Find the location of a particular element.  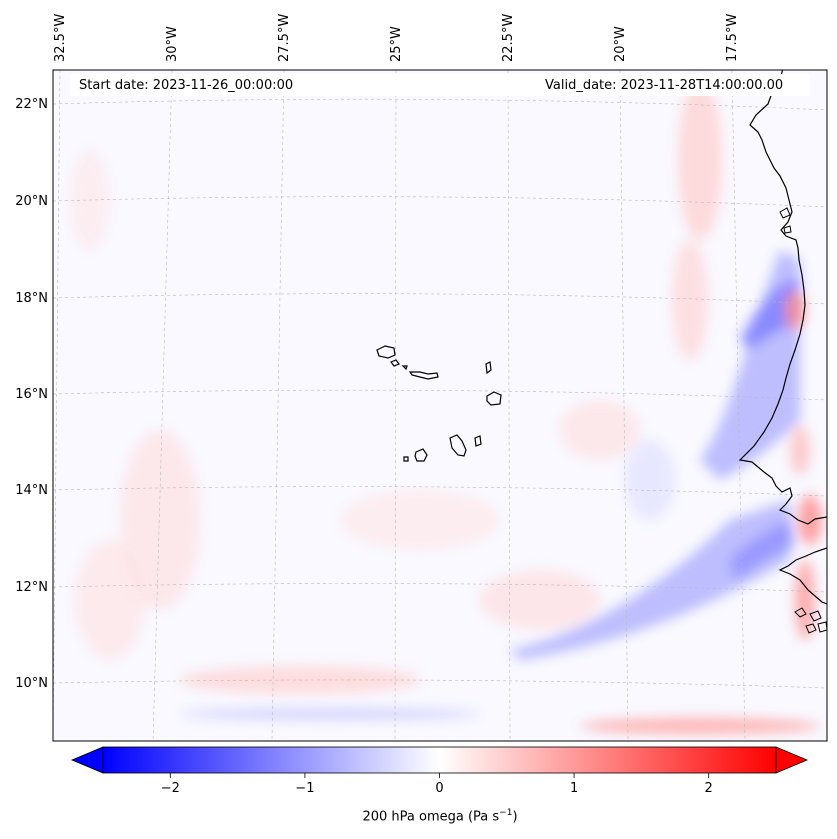

meridian-32-5w is located at coordinates (57, 405).